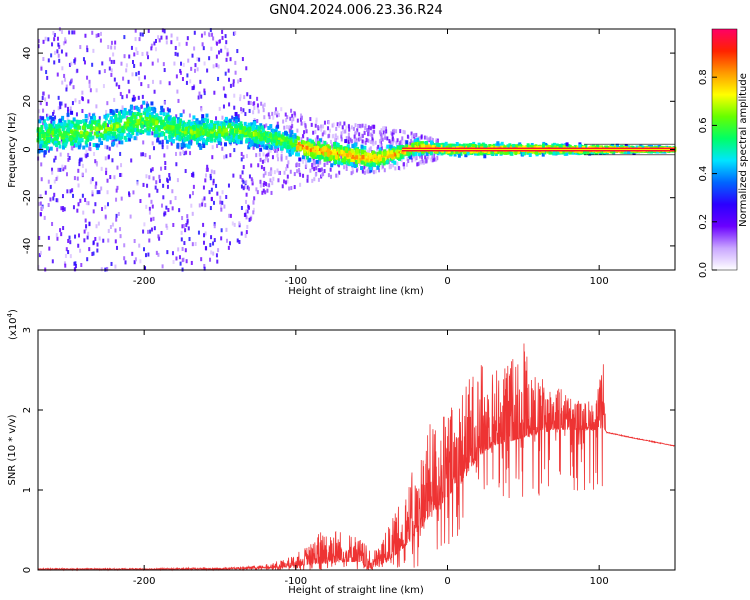  What do you see at coordinates (12, 449) in the screenshot?
I see `snr-y-label: SNR (10 * v/v)` at bounding box center [12, 449].